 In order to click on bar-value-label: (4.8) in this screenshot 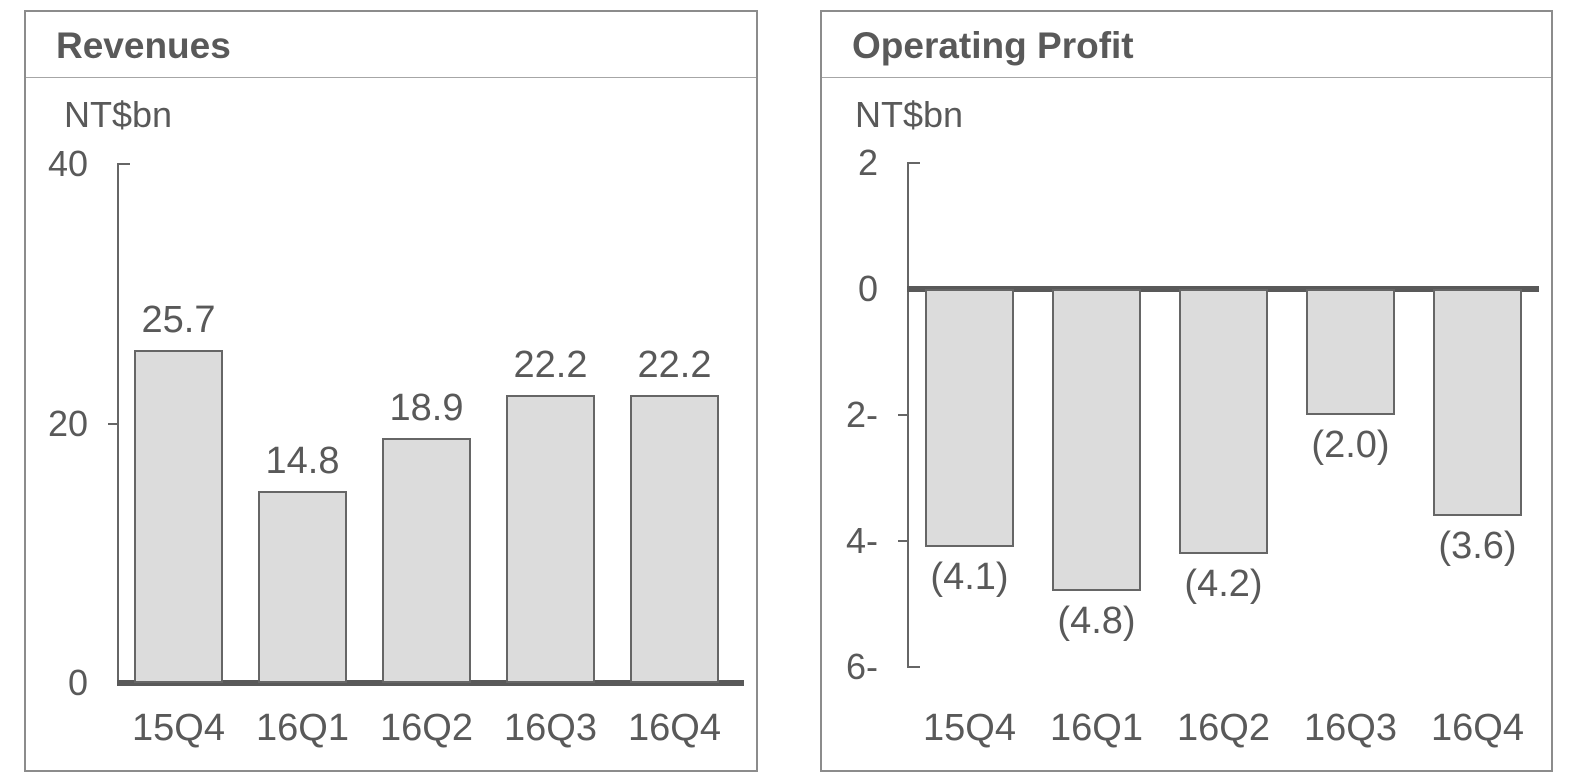, I will do `click(1096, 621)`.